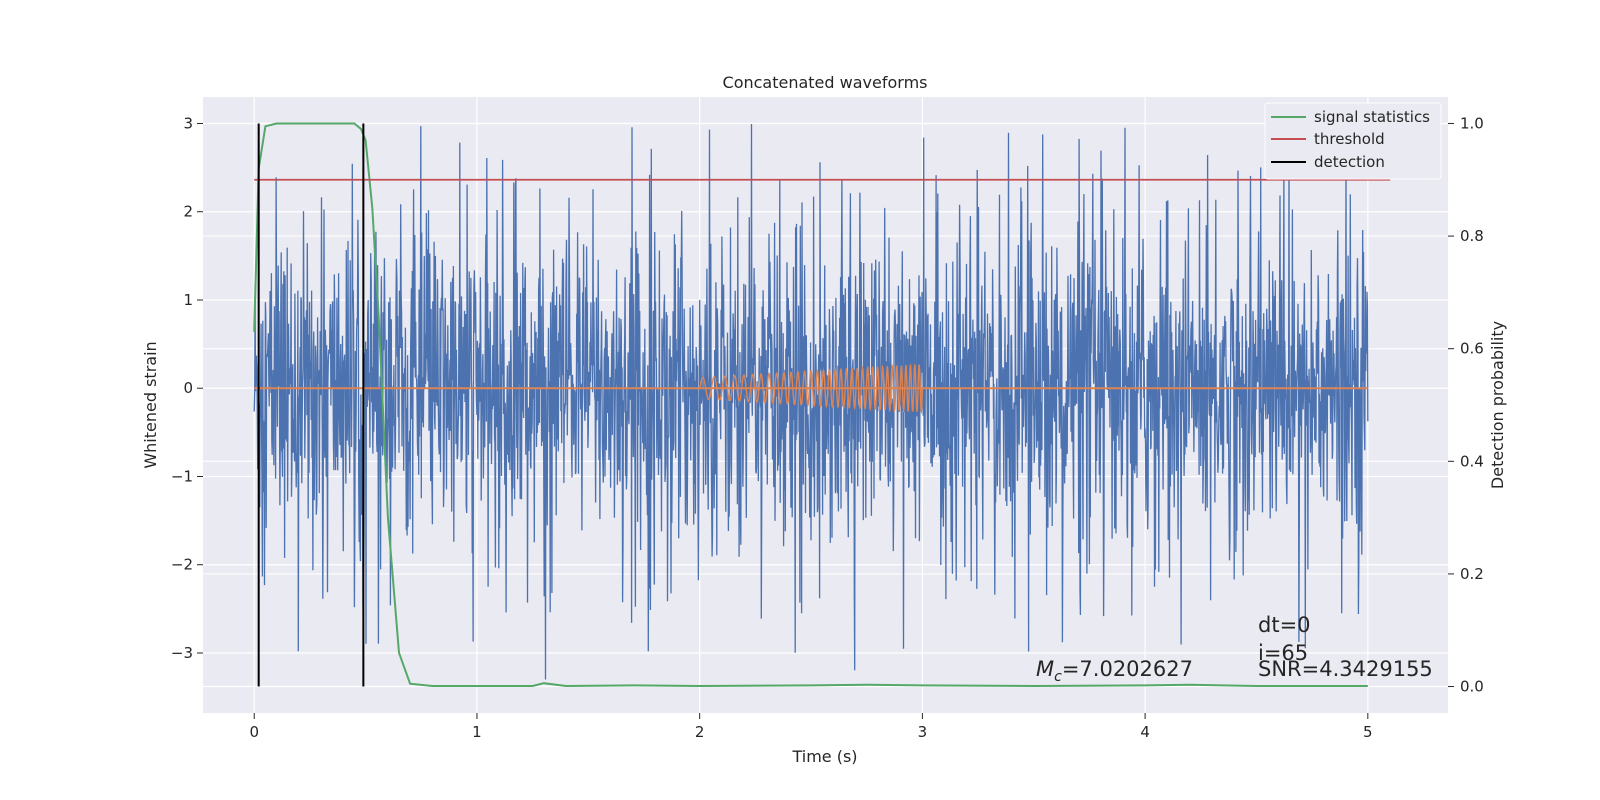 The image size is (1600, 800). What do you see at coordinates (188, 300) in the screenshot?
I see `y-tick-label: 1` at bounding box center [188, 300].